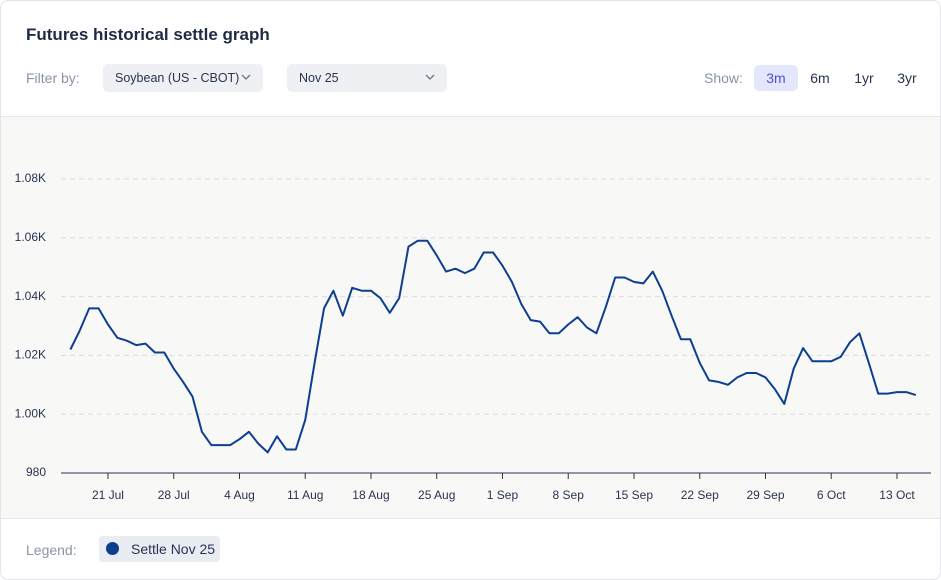 The width and height of the screenshot is (941, 580). Describe the element at coordinates (108, 495) in the screenshot. I see `x-tick-label: 21 Jul` at that location.